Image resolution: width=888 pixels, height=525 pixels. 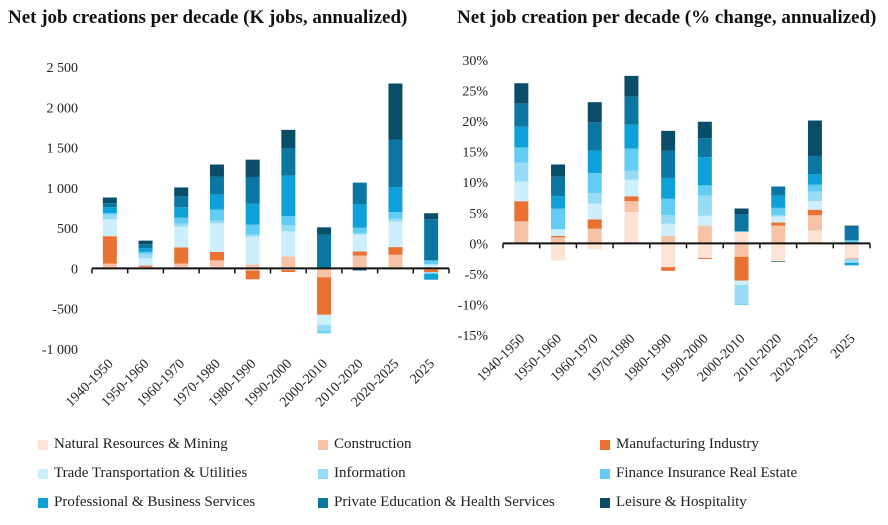 What do you see at coordinates (444, 502) in the screenshot?
I see `legend-label: Private Education & Health Services` at bounding box center [444, 502].